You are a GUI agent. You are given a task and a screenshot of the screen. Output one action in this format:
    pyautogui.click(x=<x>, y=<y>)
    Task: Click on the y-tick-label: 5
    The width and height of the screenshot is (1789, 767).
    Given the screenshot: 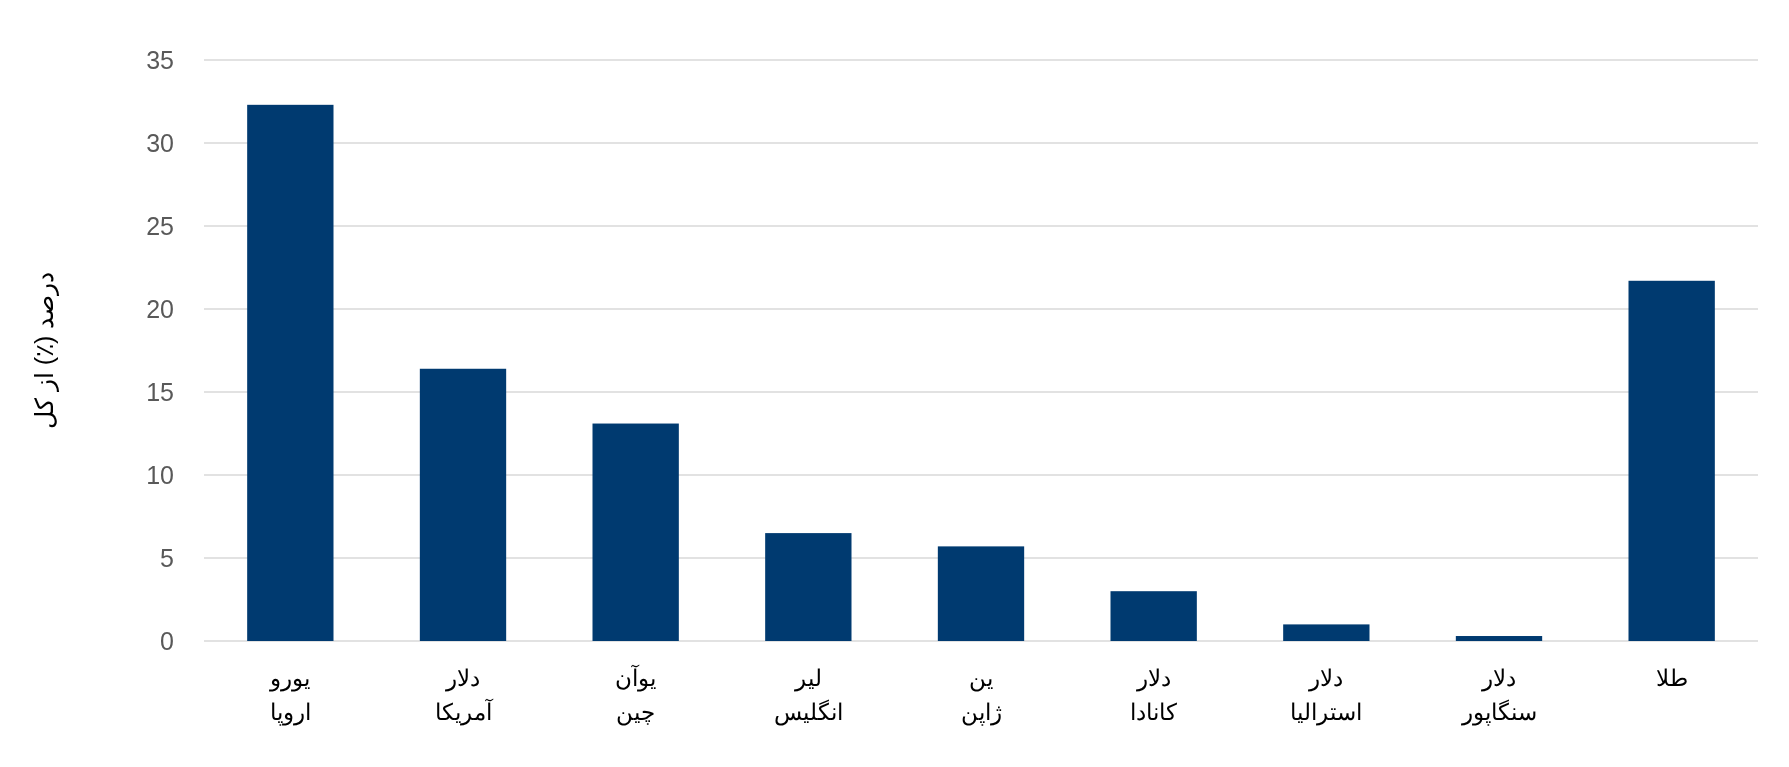 What is the action you would take?
    pyautogui.click(x=167, y=557)
    